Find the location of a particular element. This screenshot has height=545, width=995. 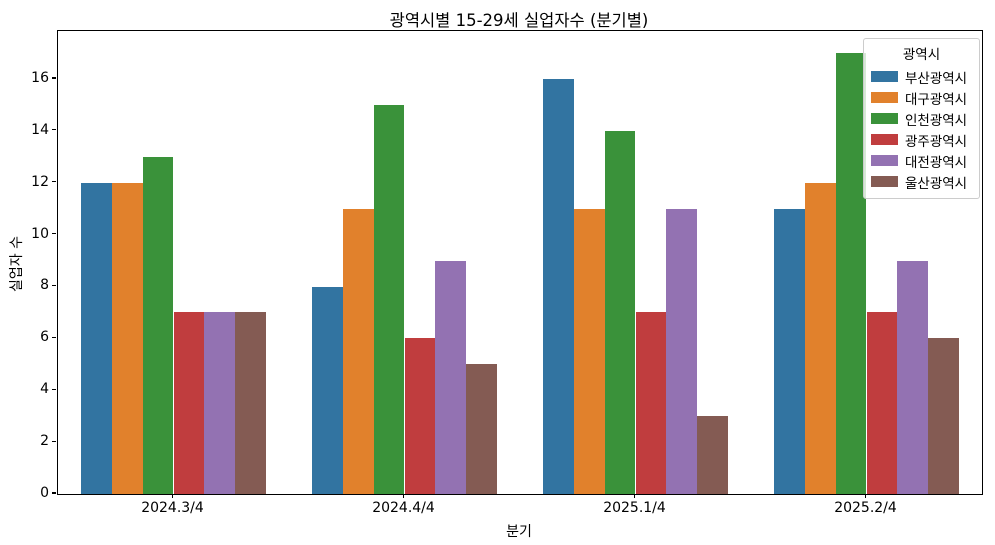

y-tick-label: 12 is located at coordinates (40, 181).